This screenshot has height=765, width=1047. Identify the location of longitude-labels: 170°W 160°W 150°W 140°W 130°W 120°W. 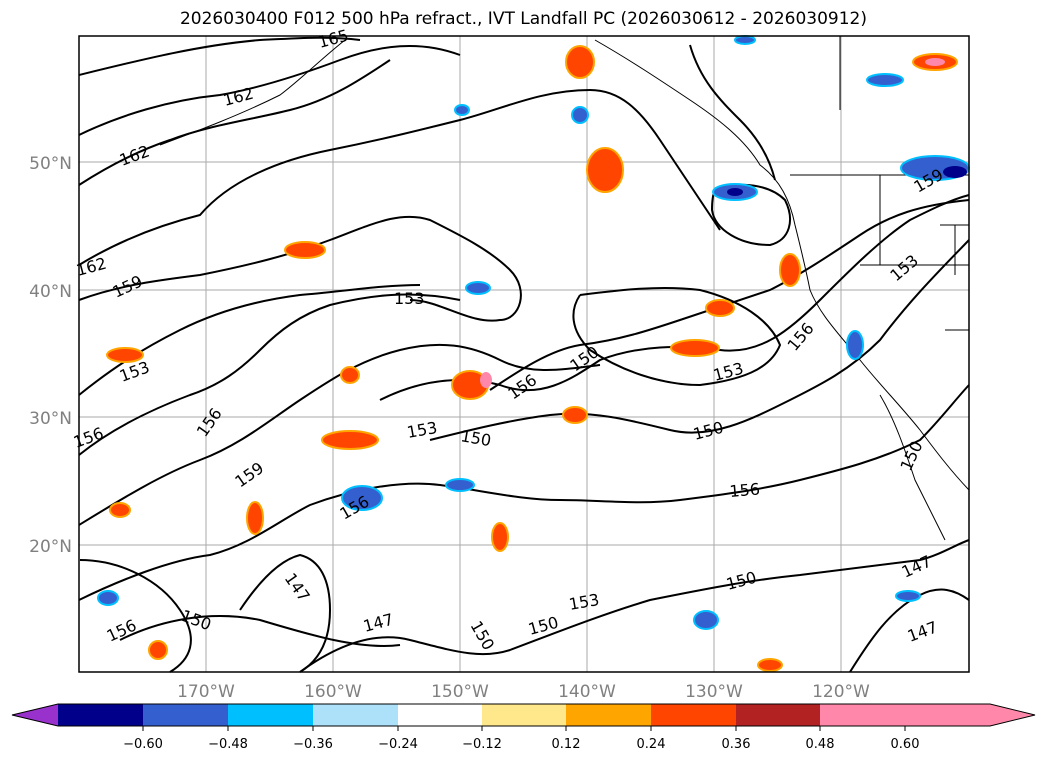
(523, 692).